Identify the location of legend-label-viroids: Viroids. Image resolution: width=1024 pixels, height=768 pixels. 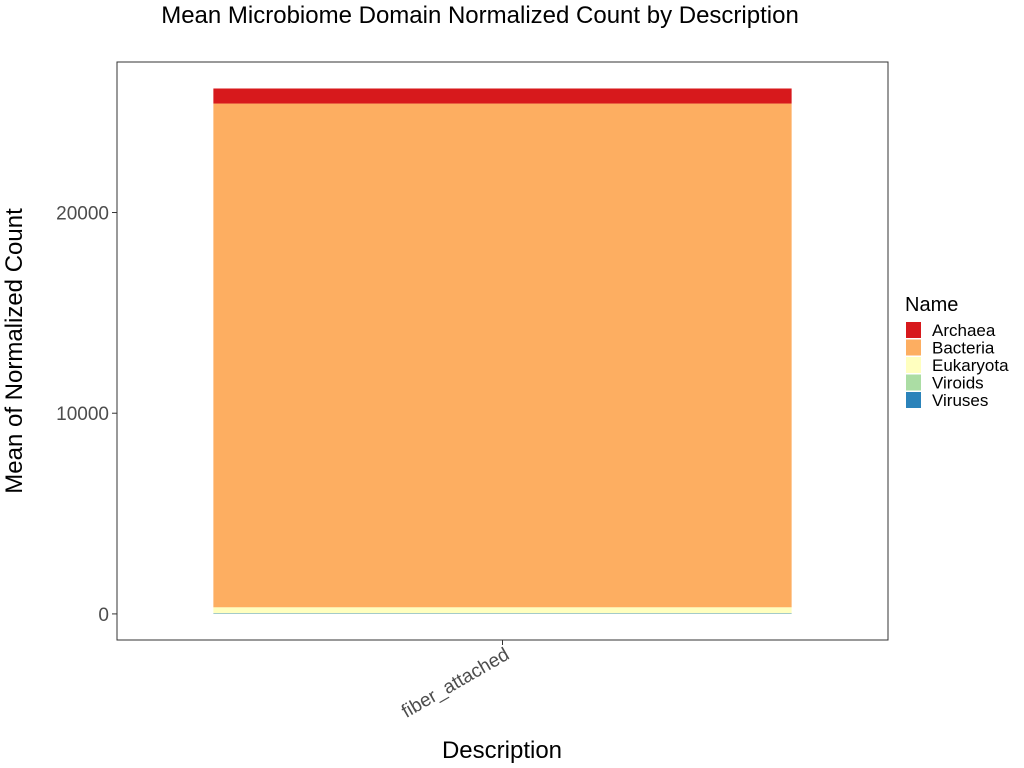
(958, 383).